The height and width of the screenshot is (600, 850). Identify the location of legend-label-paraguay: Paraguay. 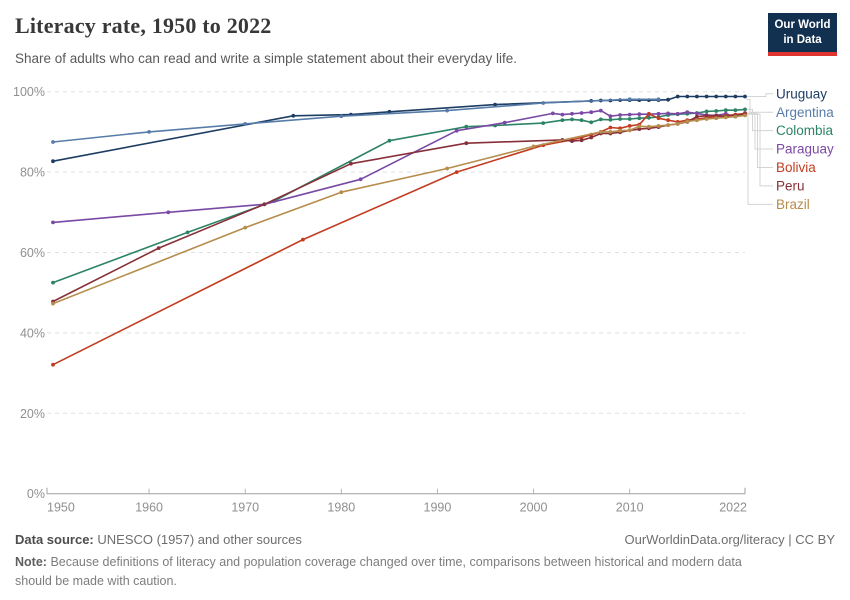
(805, 149).